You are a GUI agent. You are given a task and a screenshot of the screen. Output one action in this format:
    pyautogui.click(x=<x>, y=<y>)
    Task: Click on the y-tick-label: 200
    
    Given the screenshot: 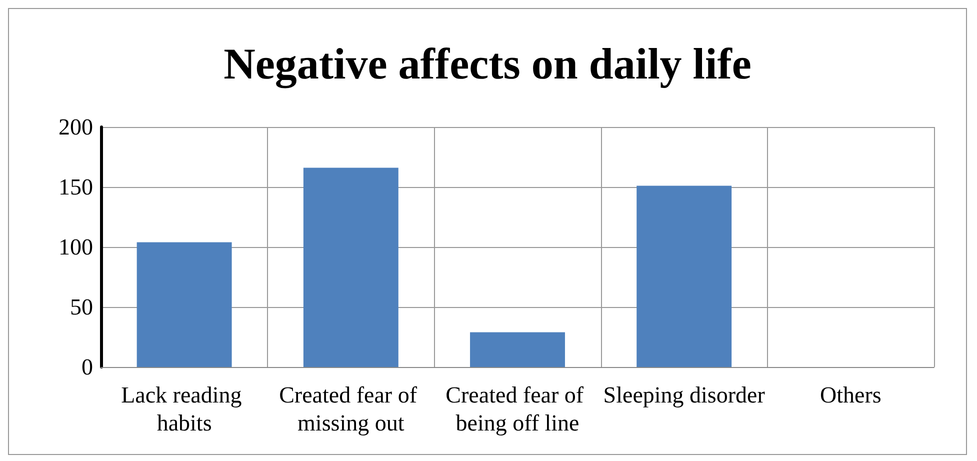 What is the action you would take?
    pyautogui.click(x=75, y=127)
    